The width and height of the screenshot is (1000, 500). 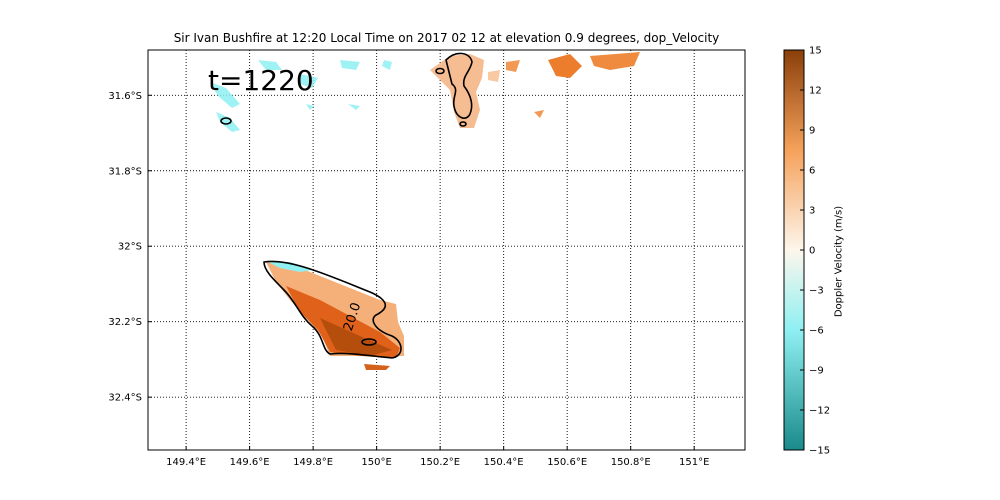 What do you see at coordinates (186, 462) in the screenshot?
I see `x-tick-label: 149.4°E` at bounding box center [186, 462].